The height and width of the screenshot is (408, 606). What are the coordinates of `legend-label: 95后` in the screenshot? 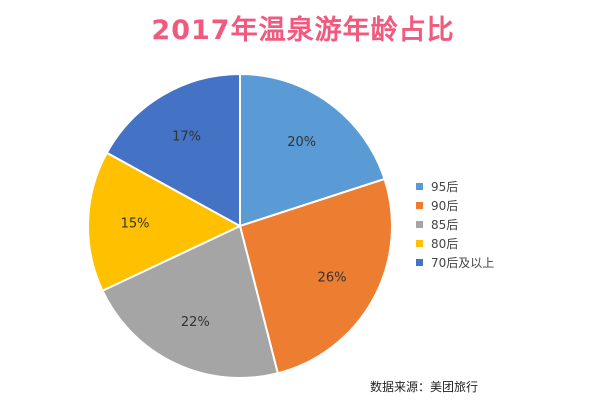 It's located at (445, 187).